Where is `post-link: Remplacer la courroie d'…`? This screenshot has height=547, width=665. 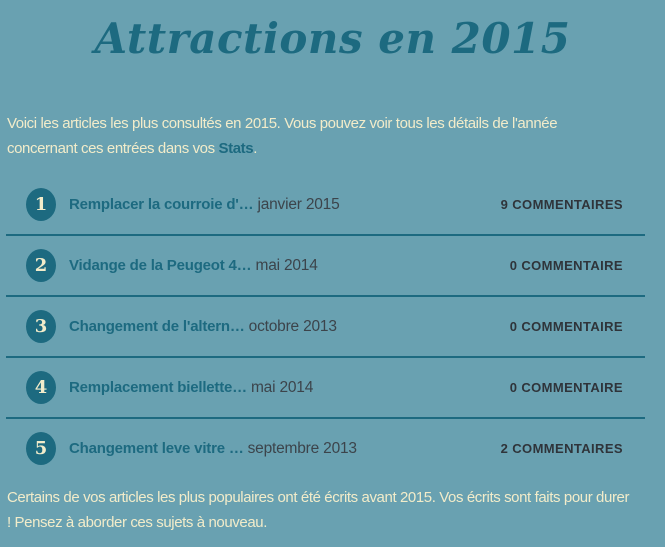
post-link: Remplacer la courroie d'… is located at coordinates (161, 204).